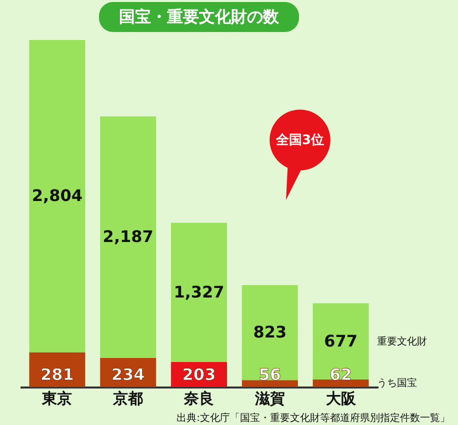  Describe the element at coordinates (128, 399) in the screenshot. I see `x-tick-label: 京都` at that location.